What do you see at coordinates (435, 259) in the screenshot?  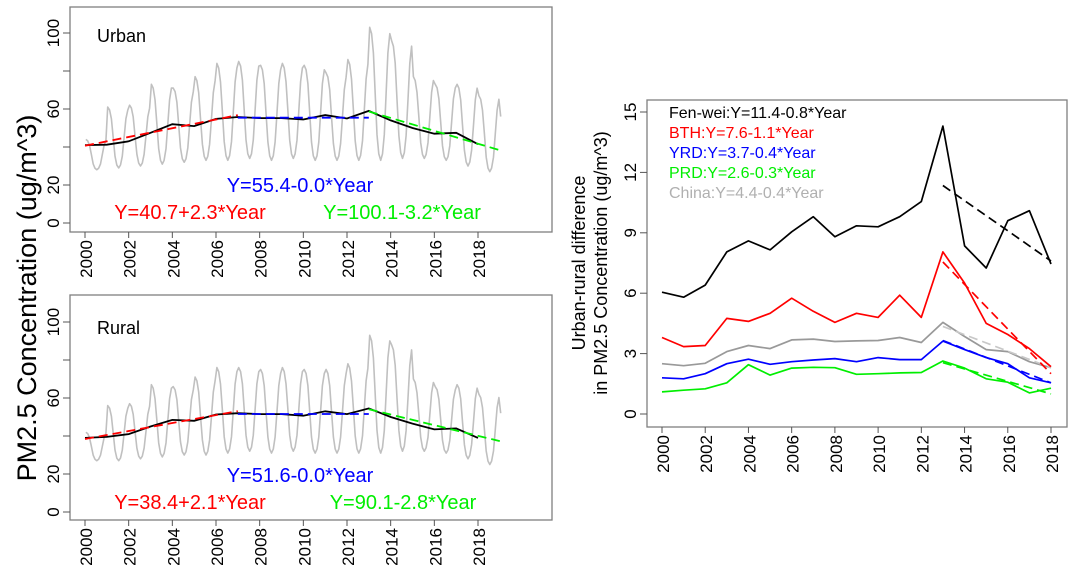 I see `urban-x-tick-label: 2016` at bounding box center [435, 259].